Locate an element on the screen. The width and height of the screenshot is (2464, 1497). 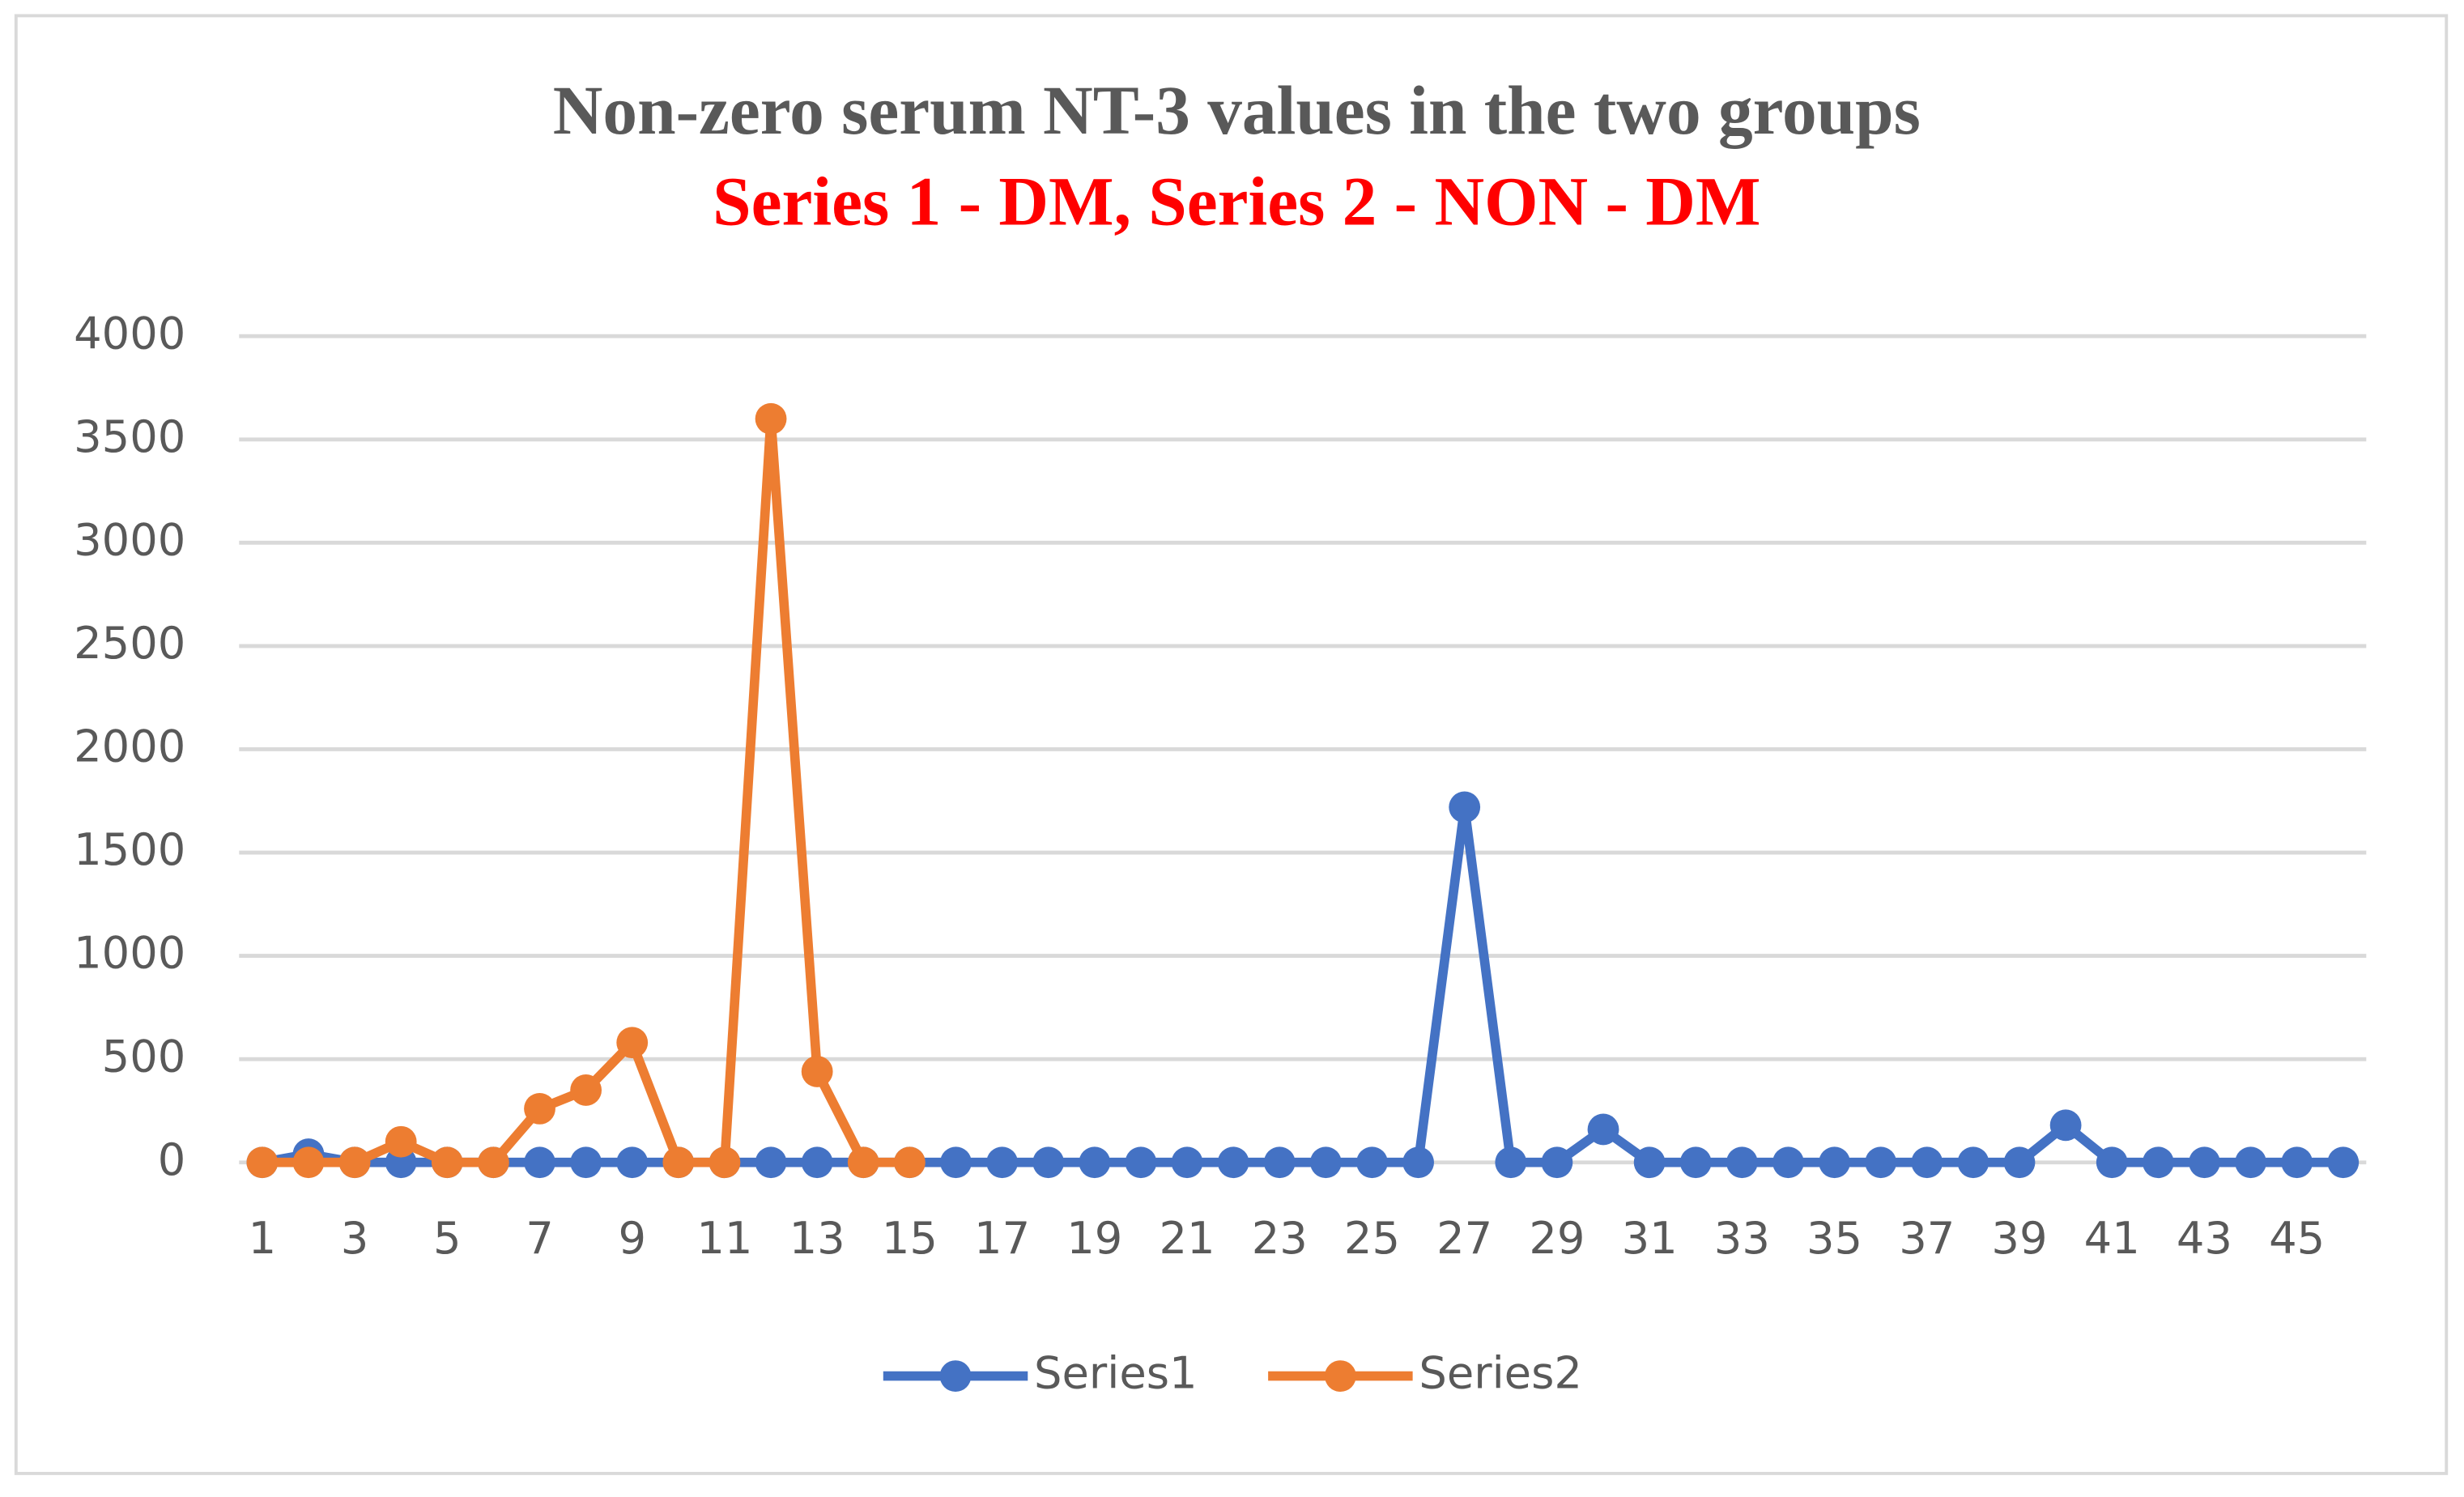
x-tick-label: 23 is located at coordinates (1280, 1238).